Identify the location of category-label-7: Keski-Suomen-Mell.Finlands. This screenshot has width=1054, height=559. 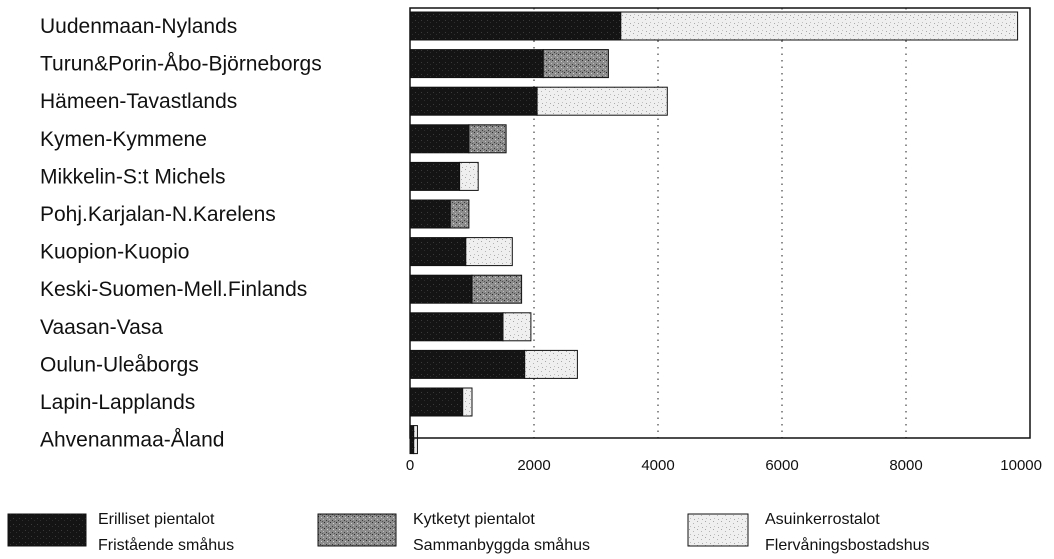
(173, 289).